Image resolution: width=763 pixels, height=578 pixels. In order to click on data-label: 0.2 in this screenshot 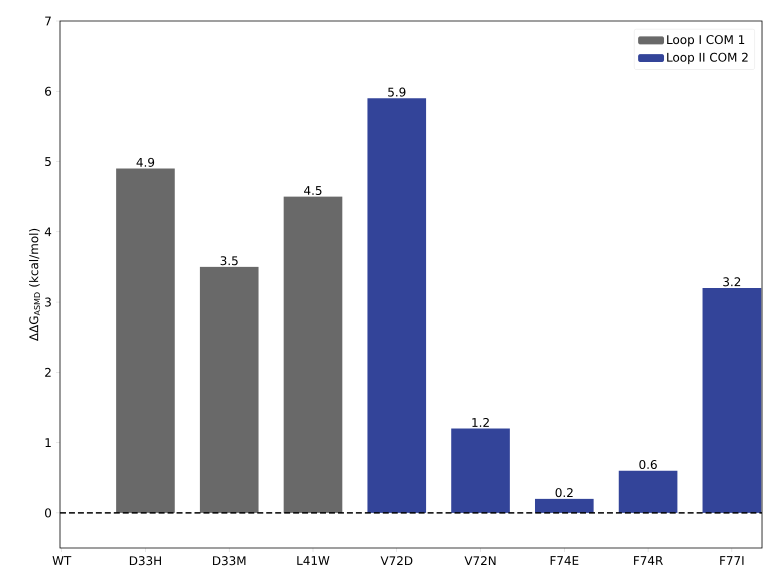, I will do `click(564, 493)`.